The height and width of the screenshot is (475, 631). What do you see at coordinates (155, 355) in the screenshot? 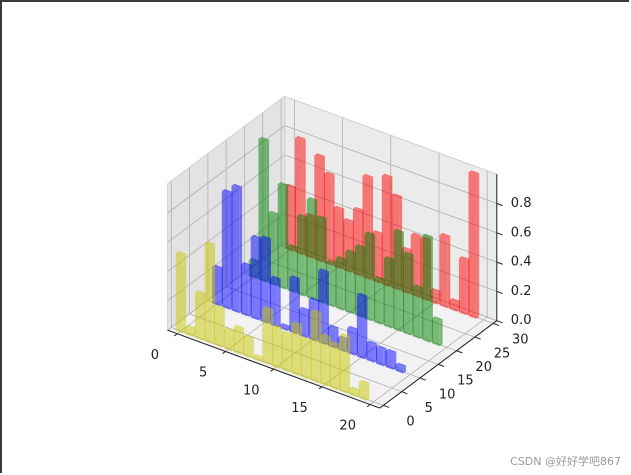
I see `x-tick-label: 0` at bounding box center [155, 355].